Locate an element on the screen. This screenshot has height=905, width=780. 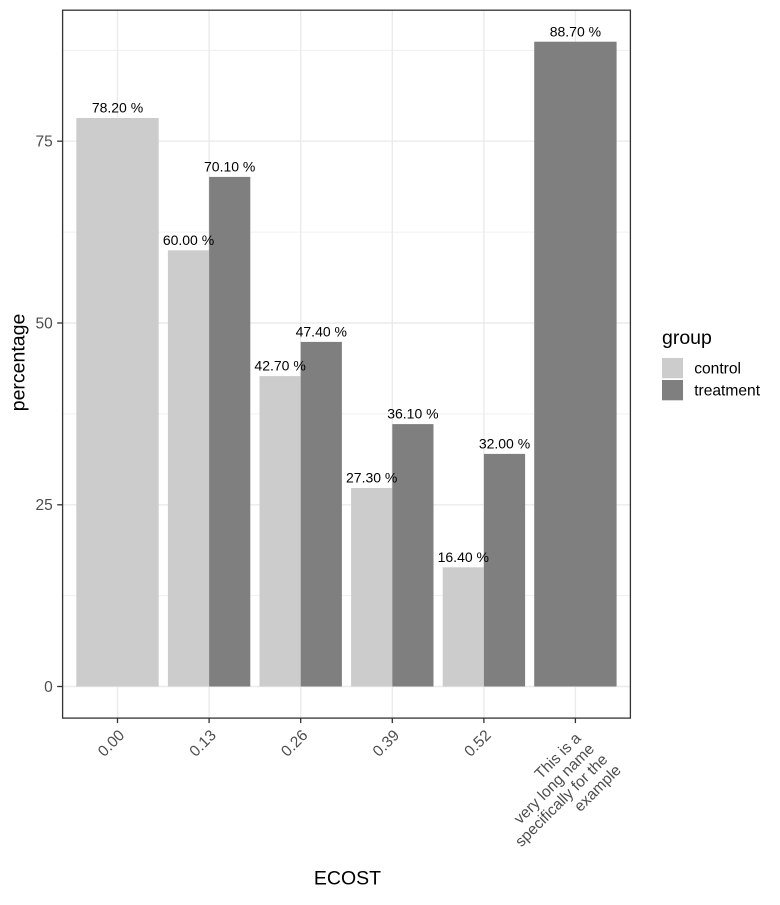
svg-text: 32.00 % is located at coordinates (504, 444).